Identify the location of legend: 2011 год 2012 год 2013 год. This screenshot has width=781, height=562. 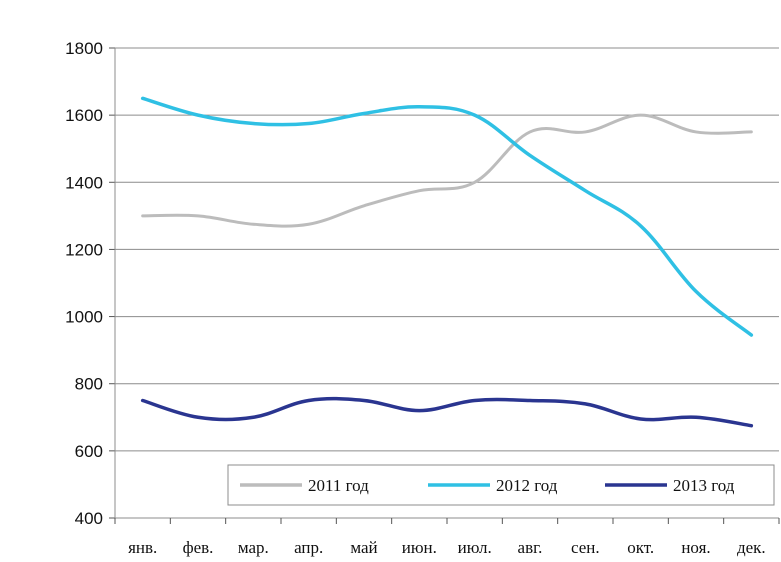
(501, 485).